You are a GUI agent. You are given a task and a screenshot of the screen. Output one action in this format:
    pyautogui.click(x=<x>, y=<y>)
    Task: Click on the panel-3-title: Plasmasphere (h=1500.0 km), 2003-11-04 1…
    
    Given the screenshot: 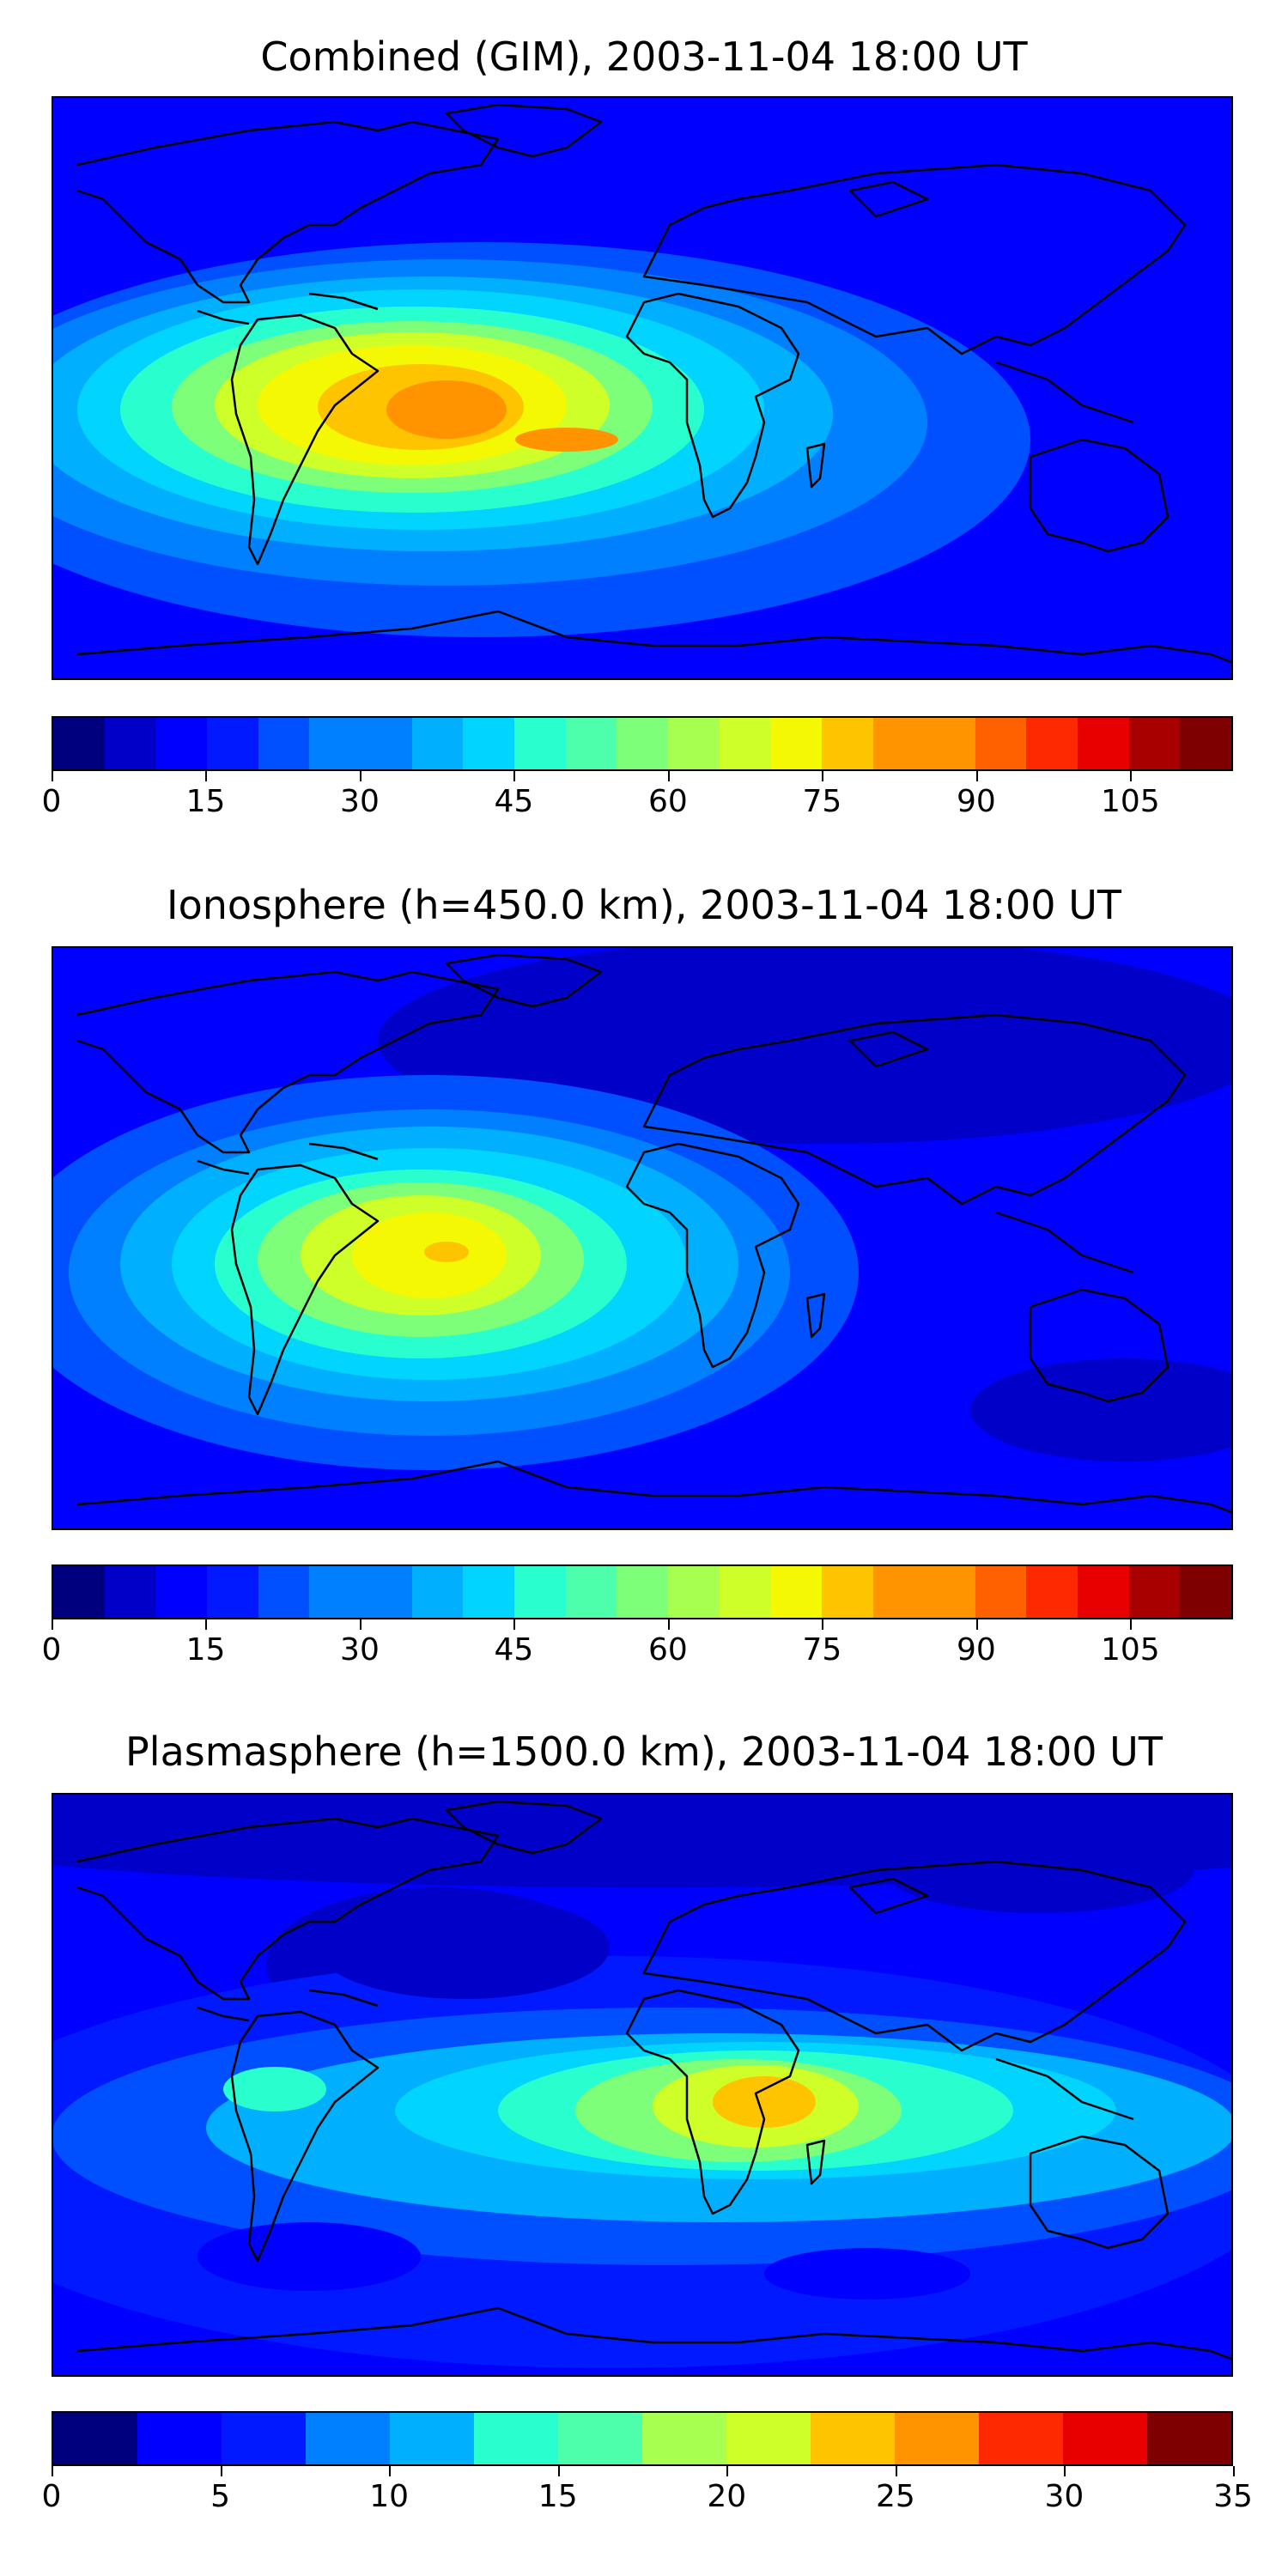 What is the action you would take?
    pyautogui.click(x=644, y=1751)
    